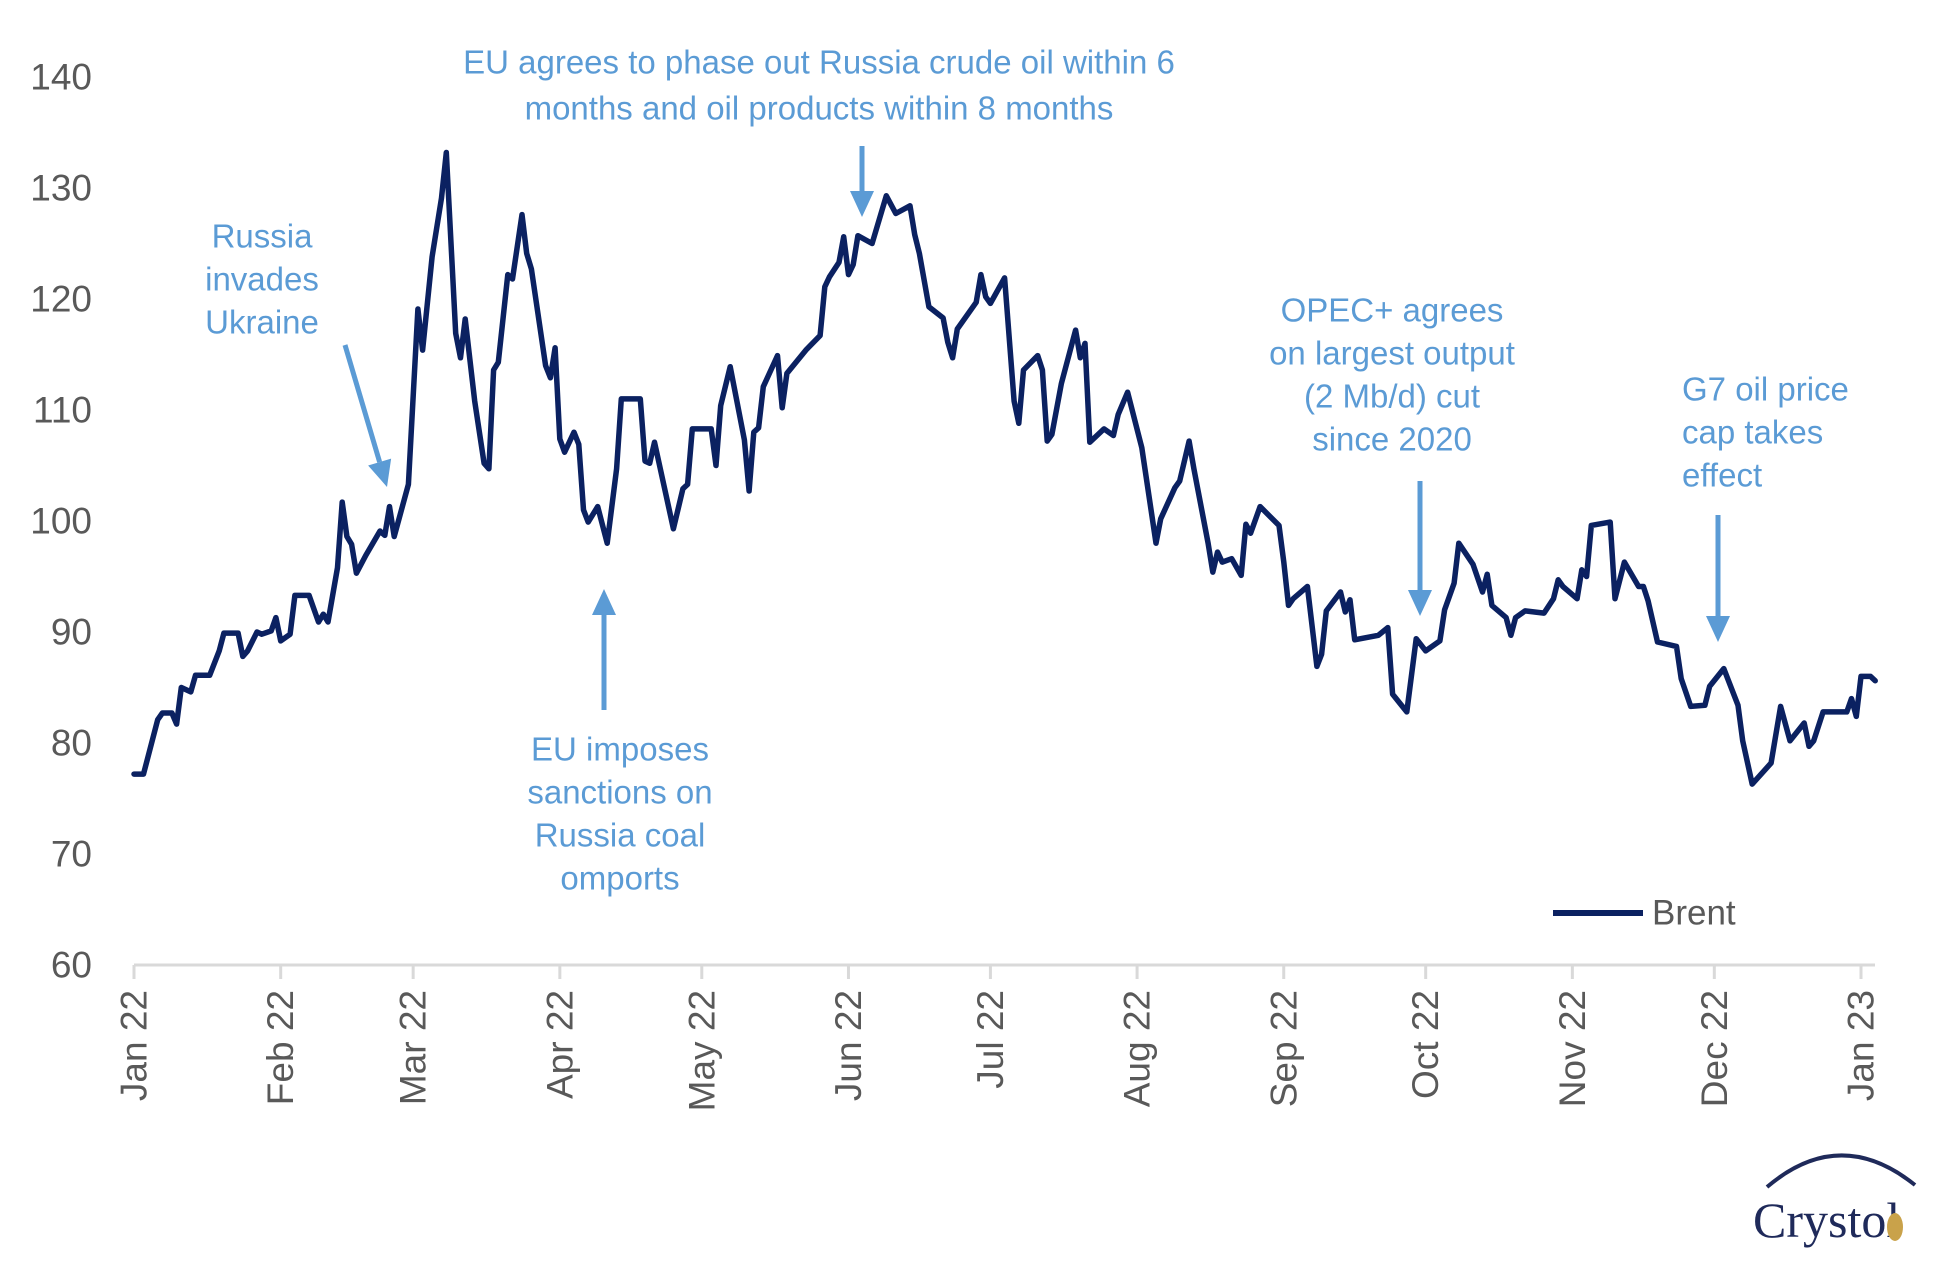 This screenshot has width=1935, height=1268. What do you see at coordinates (61, 188) in the screenshot?
I see `y-tick-label: 130` at bounding box center [61, 188].